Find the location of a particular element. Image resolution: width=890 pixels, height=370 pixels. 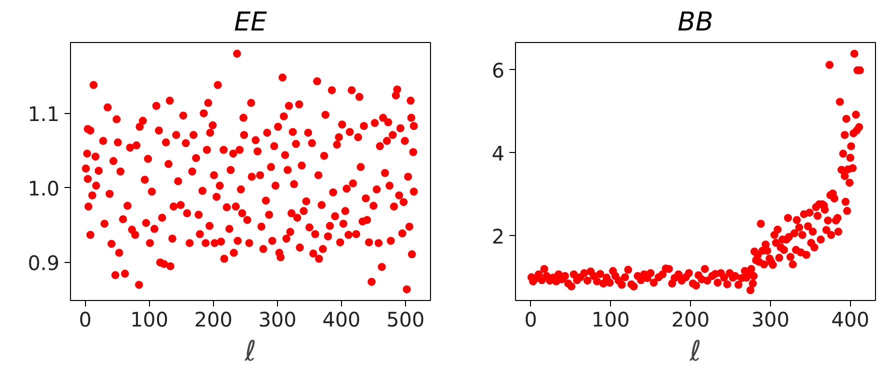

y-tick-label: 1.0 is located at coordinates (44, 188).